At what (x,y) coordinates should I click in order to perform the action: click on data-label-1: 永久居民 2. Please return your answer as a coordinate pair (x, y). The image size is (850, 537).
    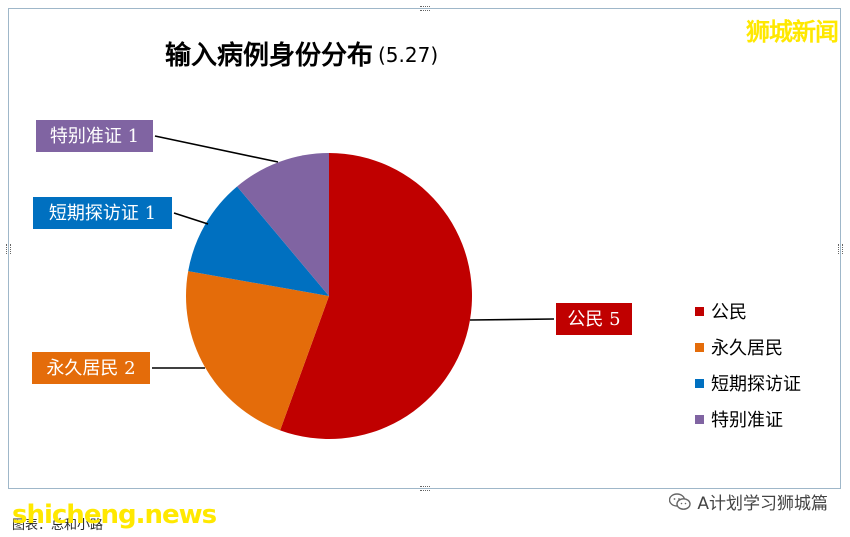
    Looking at the image, I should click on (90, 368).